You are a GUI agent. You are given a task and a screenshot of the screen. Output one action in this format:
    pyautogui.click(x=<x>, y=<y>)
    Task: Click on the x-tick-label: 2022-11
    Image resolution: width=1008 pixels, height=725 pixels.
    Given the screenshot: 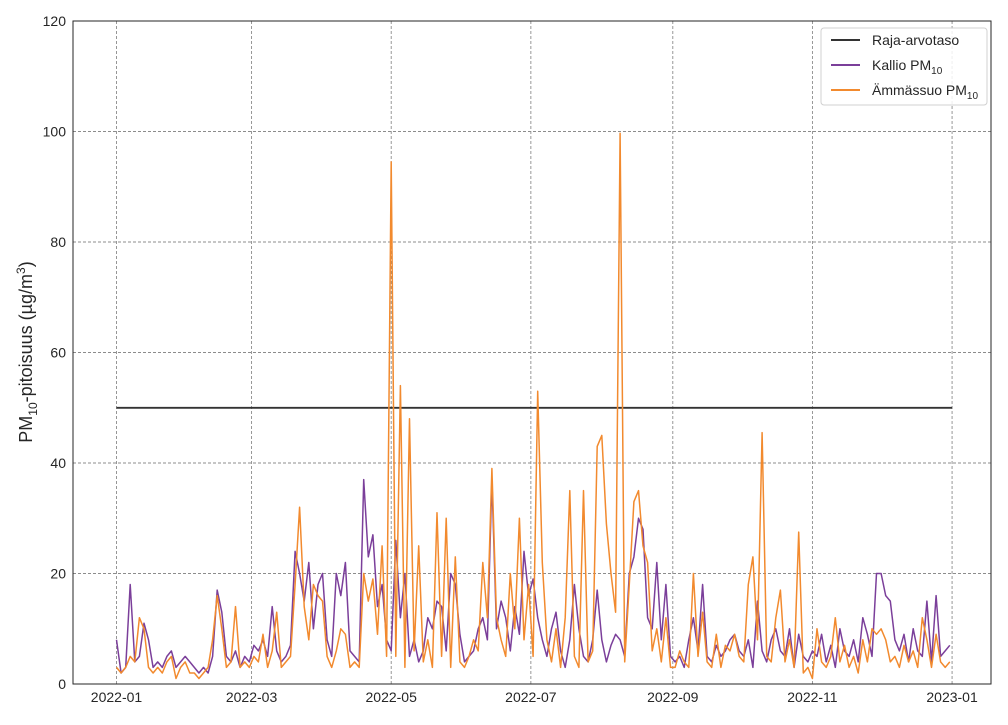 What is the action you would take?
    pyautogui.click(x=812, y=697)
    